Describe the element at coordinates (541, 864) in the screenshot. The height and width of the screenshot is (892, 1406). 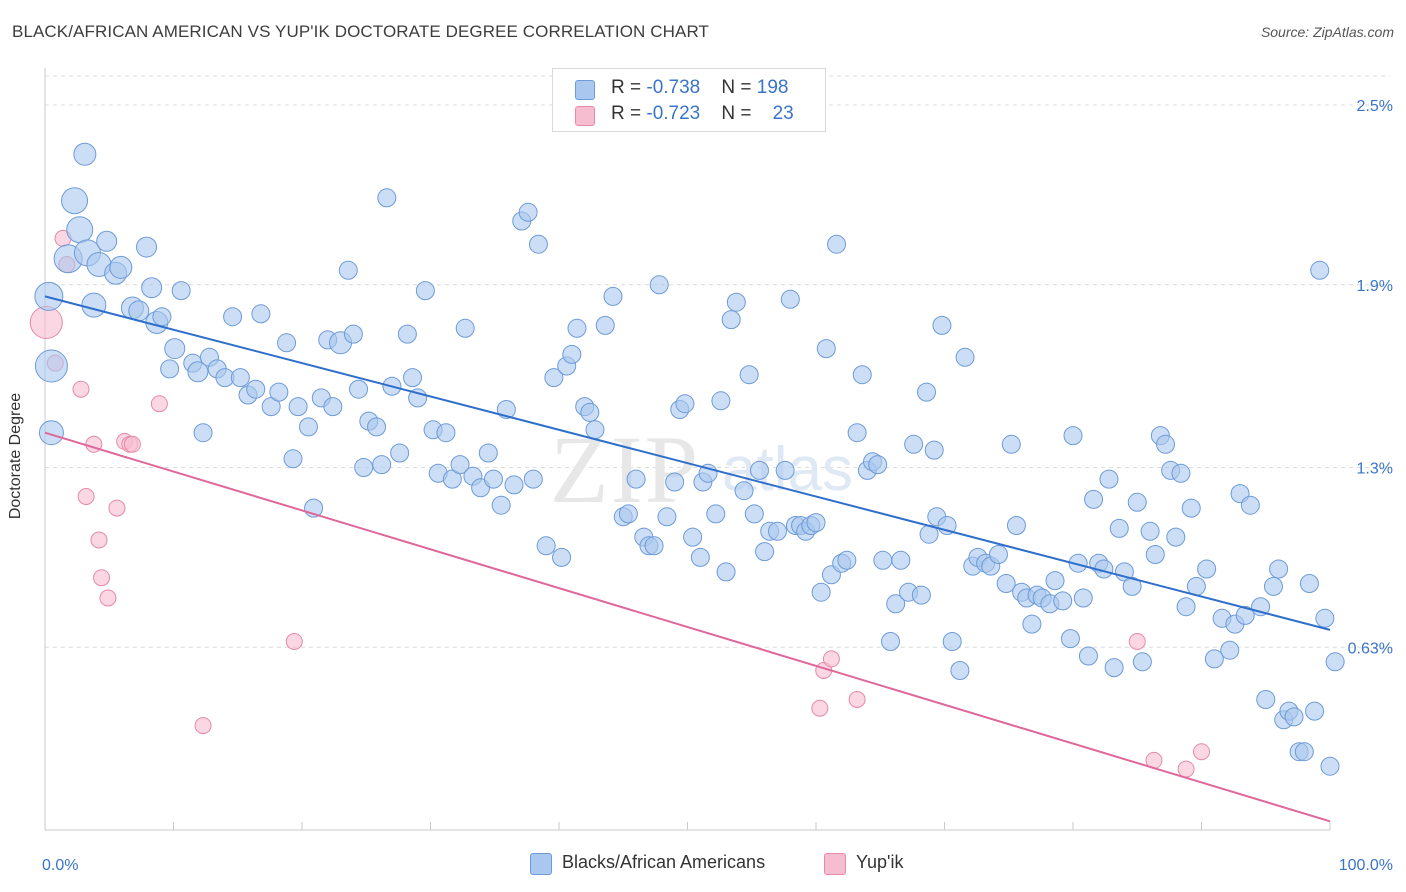
I see `series-legend-swatch-black` at that location.